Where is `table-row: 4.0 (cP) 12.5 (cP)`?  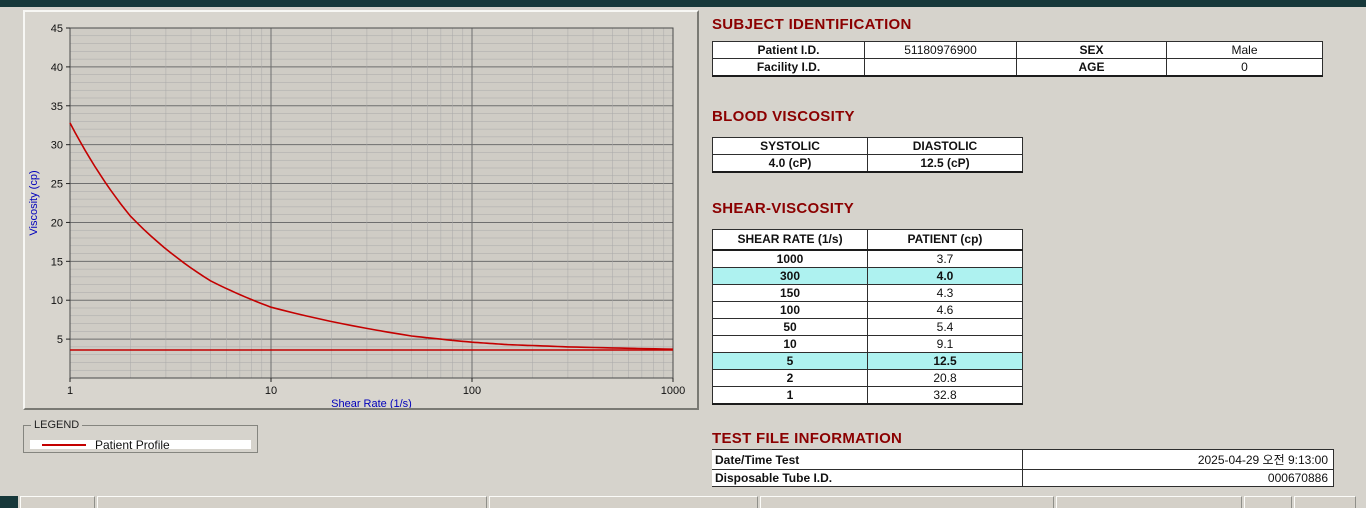 table-row: 4.0 (cP) 12.5 (cP) is located at coordinates (867, 163).